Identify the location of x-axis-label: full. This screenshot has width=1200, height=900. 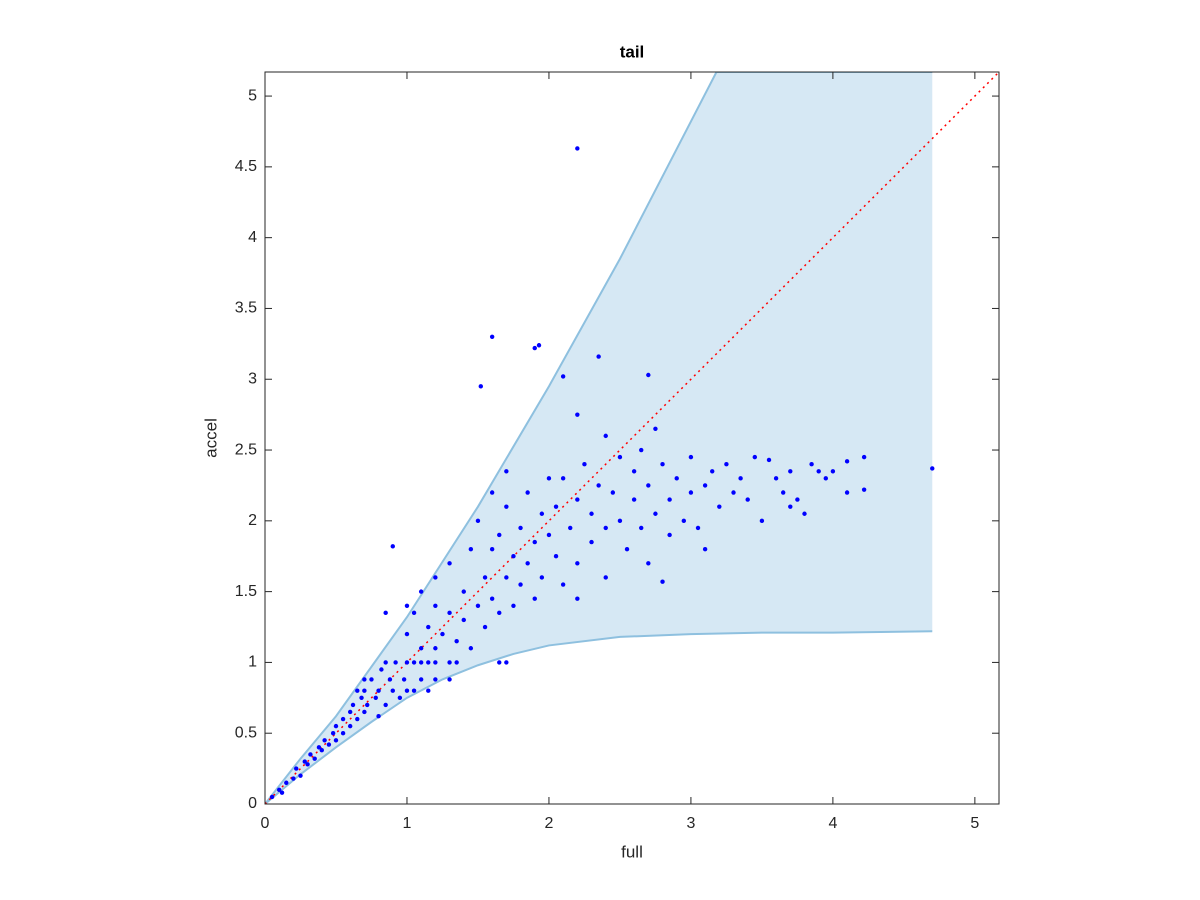
(632, 851).